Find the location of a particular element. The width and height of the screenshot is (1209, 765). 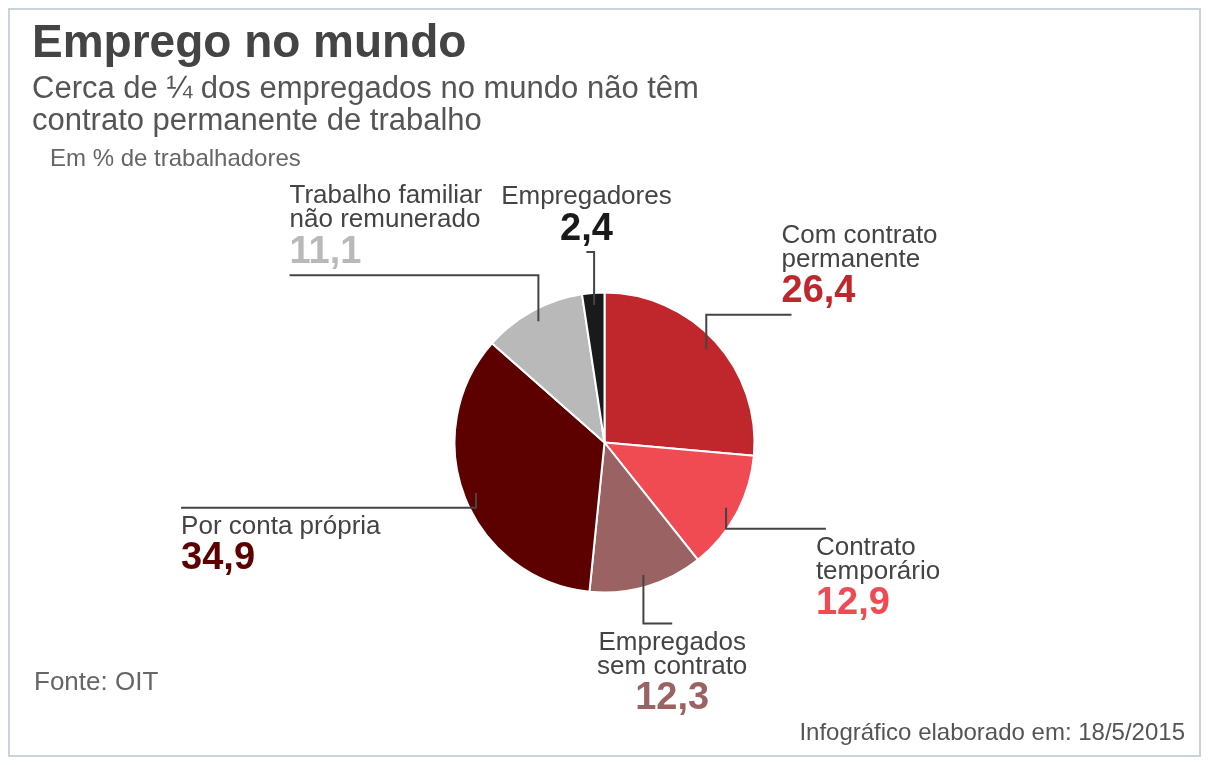

text: Infográfico elaborado em: 18/5/2015 is located at coordinates (992, 732).